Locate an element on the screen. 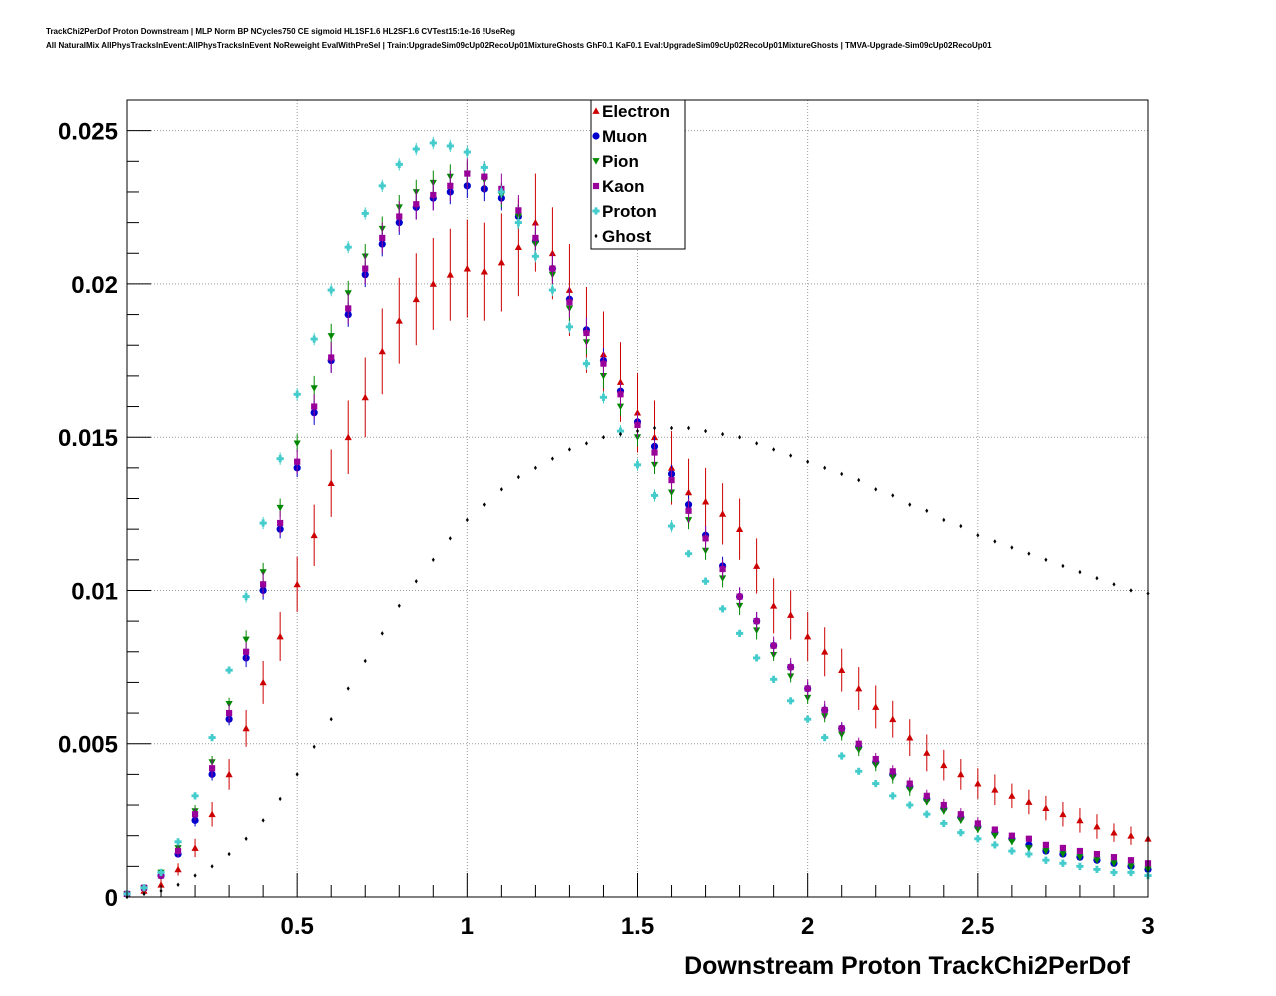 This screenshot has width=1276, height=996. legend-label-muon: Muon is located at coordinates (624, 136).